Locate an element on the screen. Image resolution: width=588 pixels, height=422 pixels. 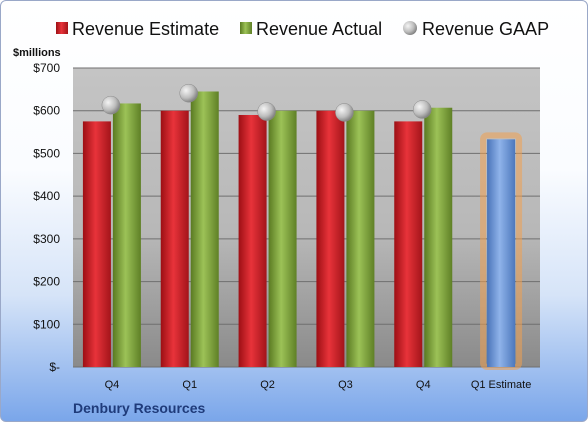
y-tick-label: $300 is located at coordinates (46, 239).